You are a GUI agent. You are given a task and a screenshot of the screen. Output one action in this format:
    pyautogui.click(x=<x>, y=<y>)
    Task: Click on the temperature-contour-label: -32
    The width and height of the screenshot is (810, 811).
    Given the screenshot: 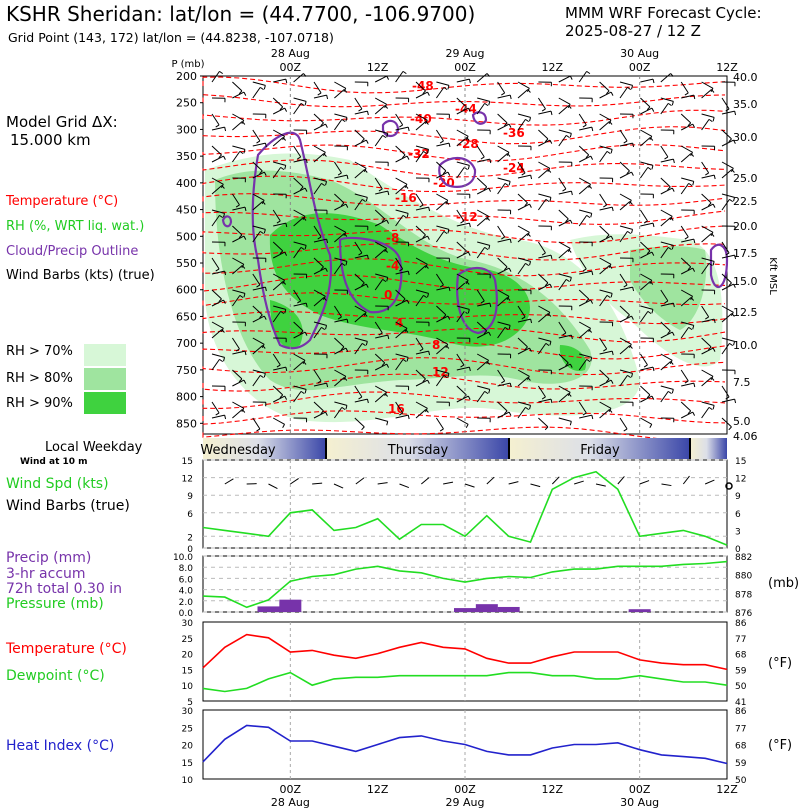 What is the action you would take?
    pyautogui.click(x=419, y=154)
    